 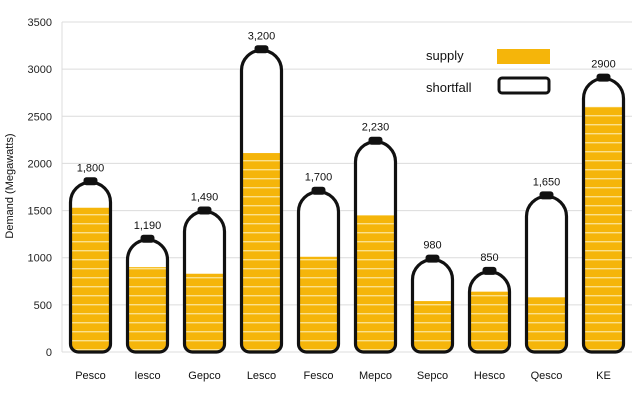 What do you see at coordinates (40, 188) in the screenshot?
I see `y-axis-ticks: 0 500 1000 1500 2000 2500 3000 3500` at bounding box center [40, 188].